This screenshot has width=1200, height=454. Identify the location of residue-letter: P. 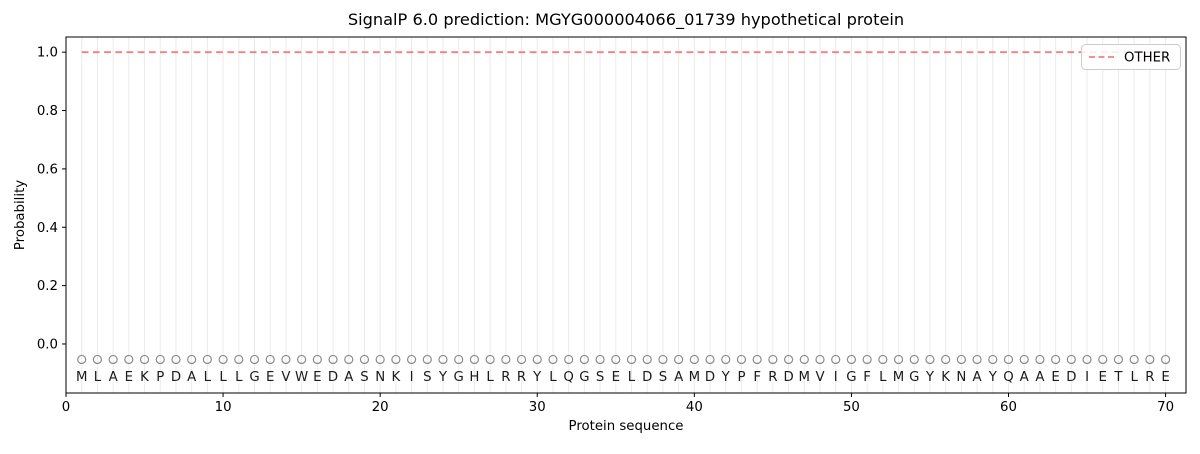
(160, 377).